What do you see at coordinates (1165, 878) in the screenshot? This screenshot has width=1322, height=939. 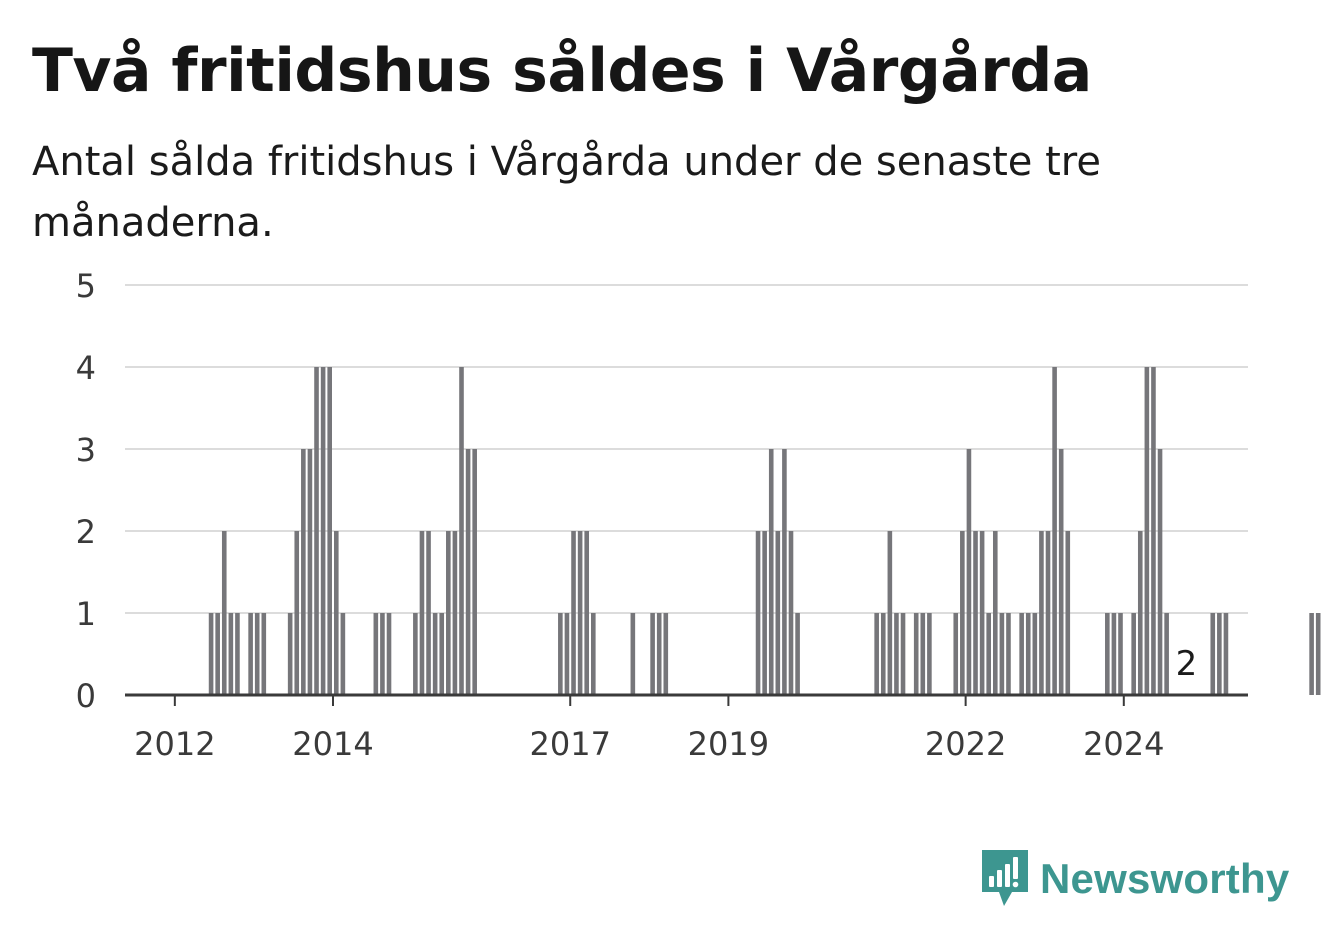 I see `brand-name: Newsworthy` at bounding box center [1165, 878].